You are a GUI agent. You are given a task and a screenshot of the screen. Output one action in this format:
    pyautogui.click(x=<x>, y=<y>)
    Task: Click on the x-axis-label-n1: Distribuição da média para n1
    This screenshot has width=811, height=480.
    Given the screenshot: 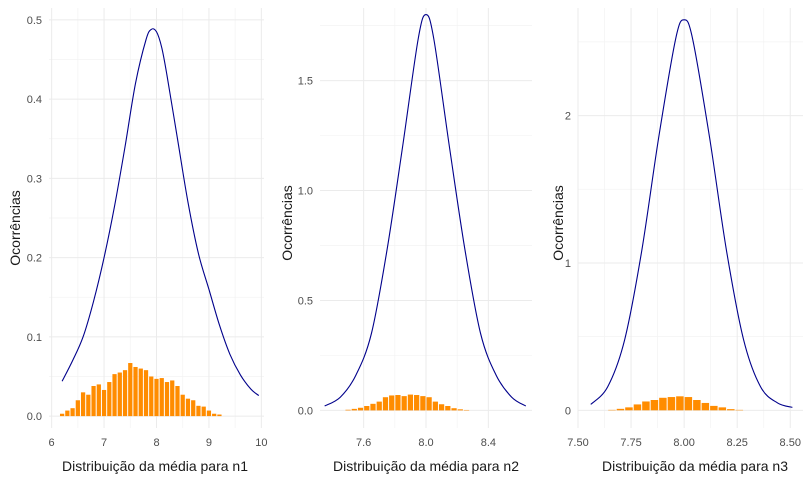 What is the action you would take?
    pyautogui.click(x=155, y=466)
    